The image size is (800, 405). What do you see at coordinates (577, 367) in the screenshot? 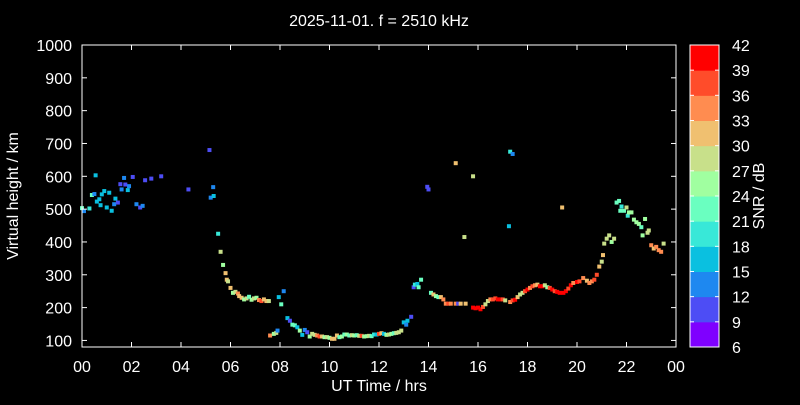
I see `x-tick-label: 20` at bounding box center [577, 367].